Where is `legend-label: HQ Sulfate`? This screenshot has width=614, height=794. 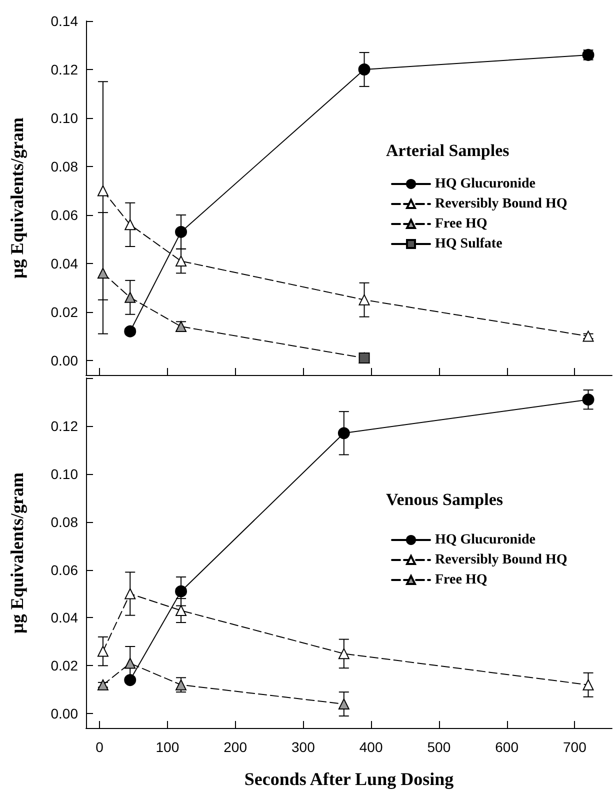 legend-label: HQ Sulfate is located at coordinates (468, 244).